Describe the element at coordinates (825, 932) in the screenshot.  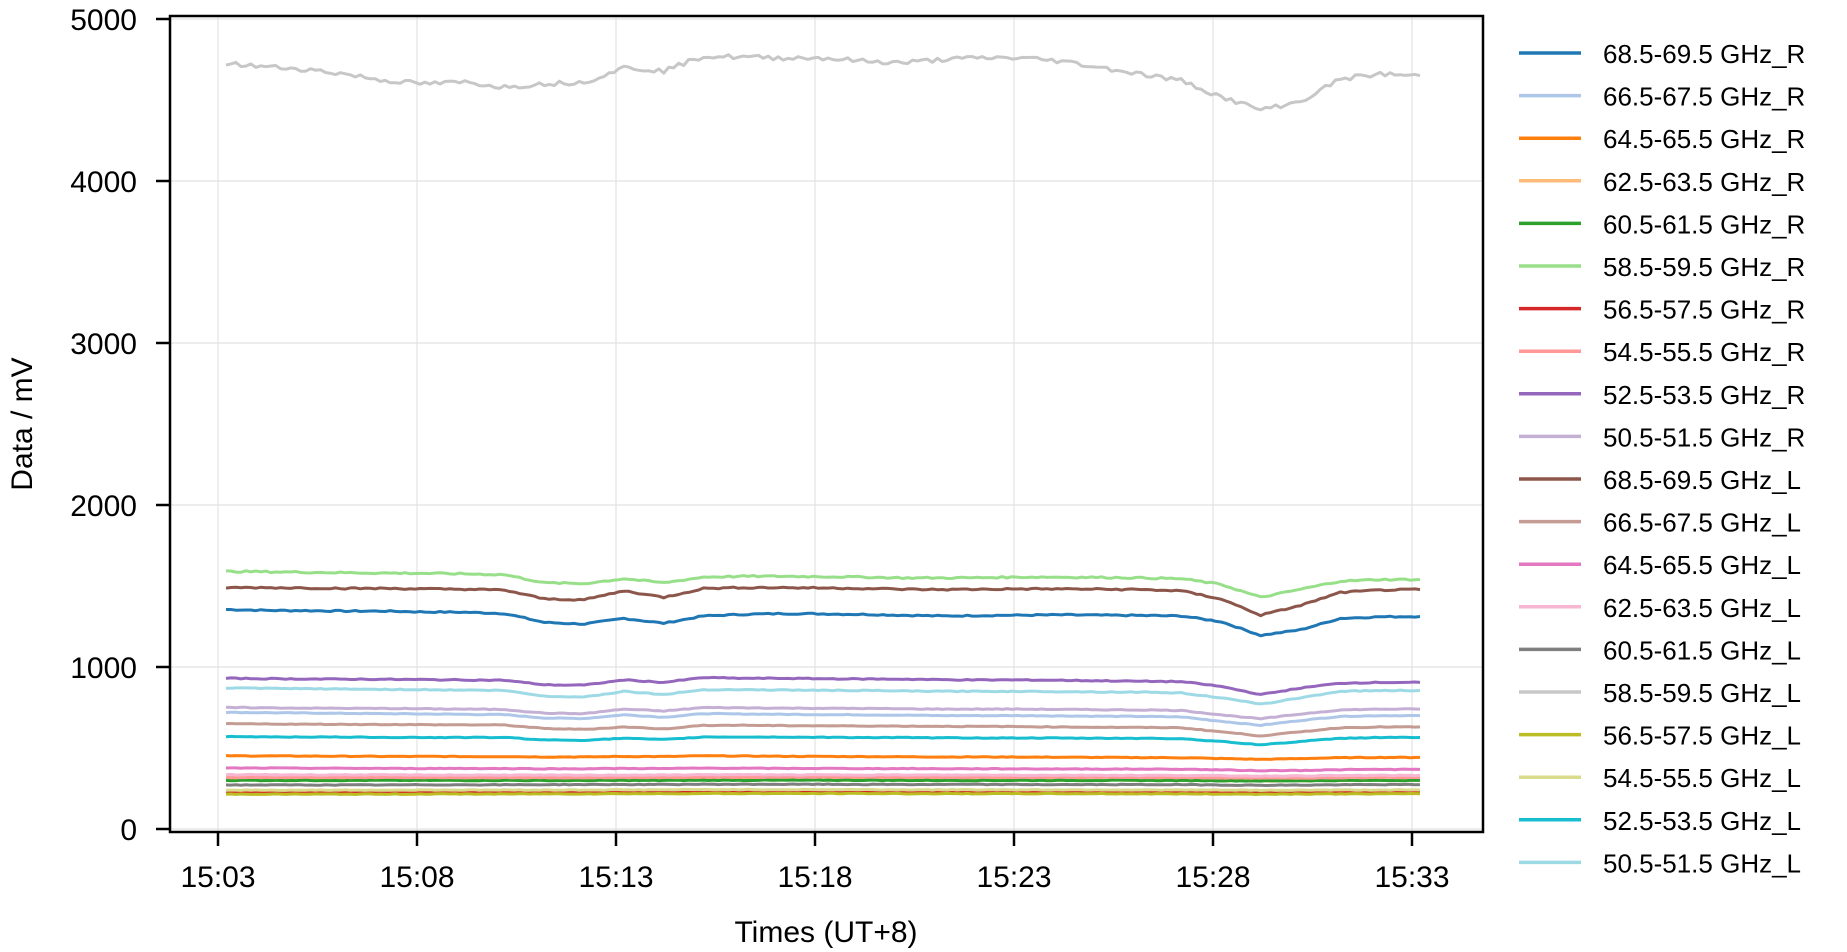
I see `x-axis-label: Times (UT+8)` at that location.